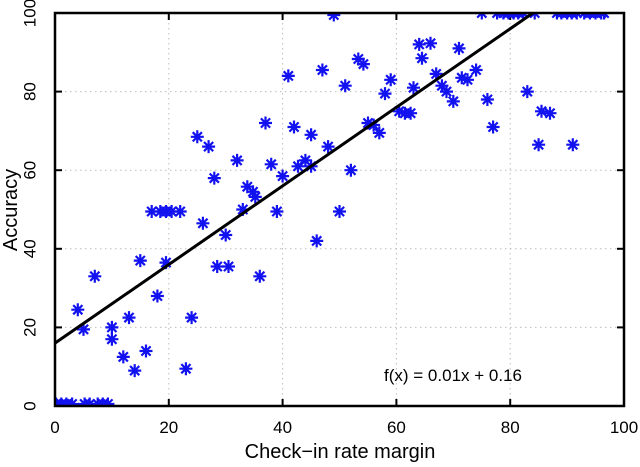 The height and width of the screenshot is (467, 640). Describe the element at coordinates (282, 427) in the screenshot. I see `x-tick-label: 40` at that location.